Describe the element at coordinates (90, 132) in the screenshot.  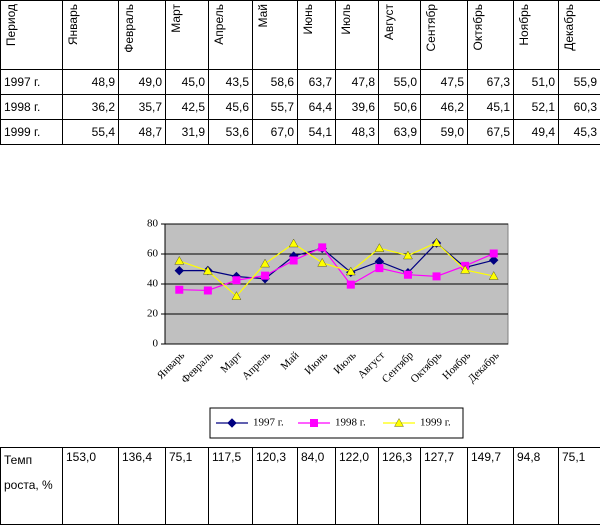
I see `cell: 55,4` at that location.